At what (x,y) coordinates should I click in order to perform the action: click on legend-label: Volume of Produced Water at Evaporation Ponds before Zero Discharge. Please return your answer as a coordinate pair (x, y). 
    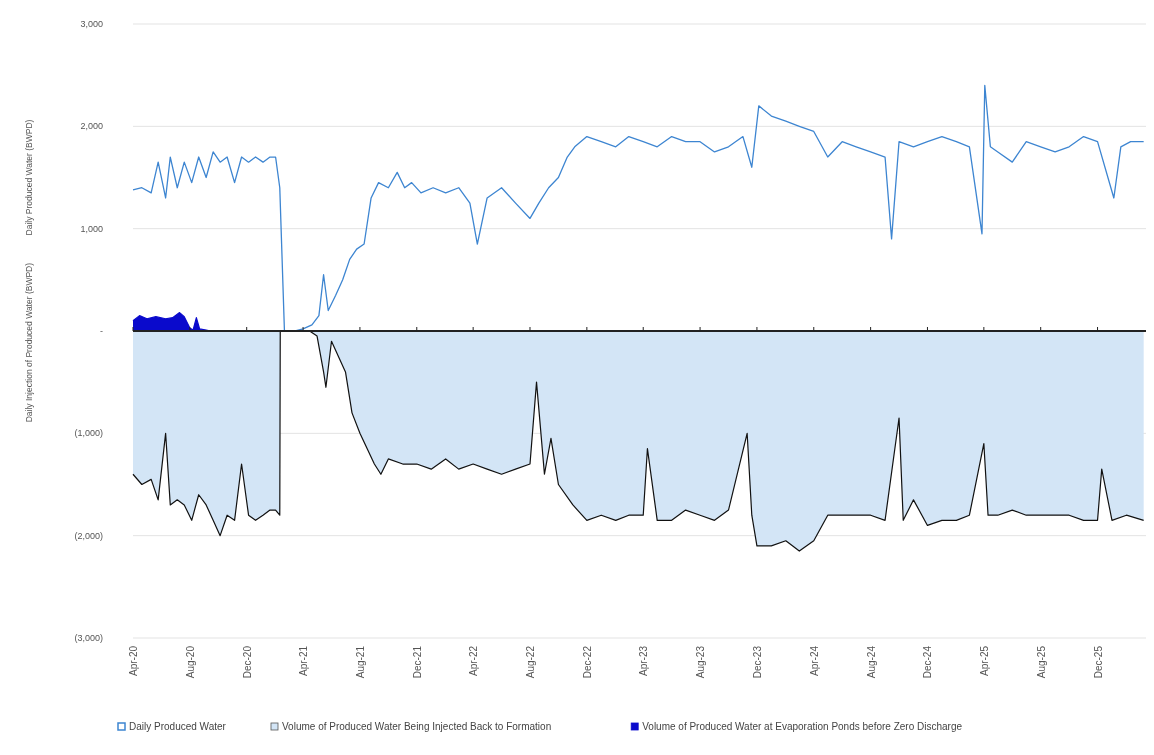
    Looking at the image, I should click on (802, 726).